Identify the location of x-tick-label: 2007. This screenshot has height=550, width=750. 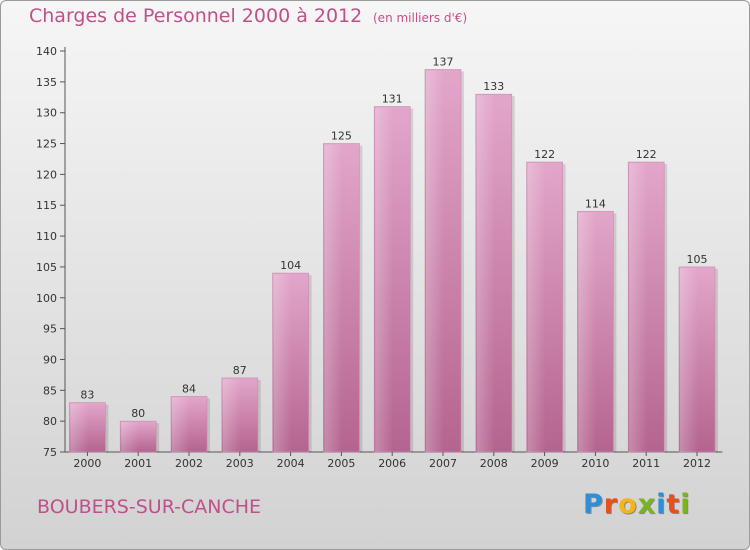
(443, 463).